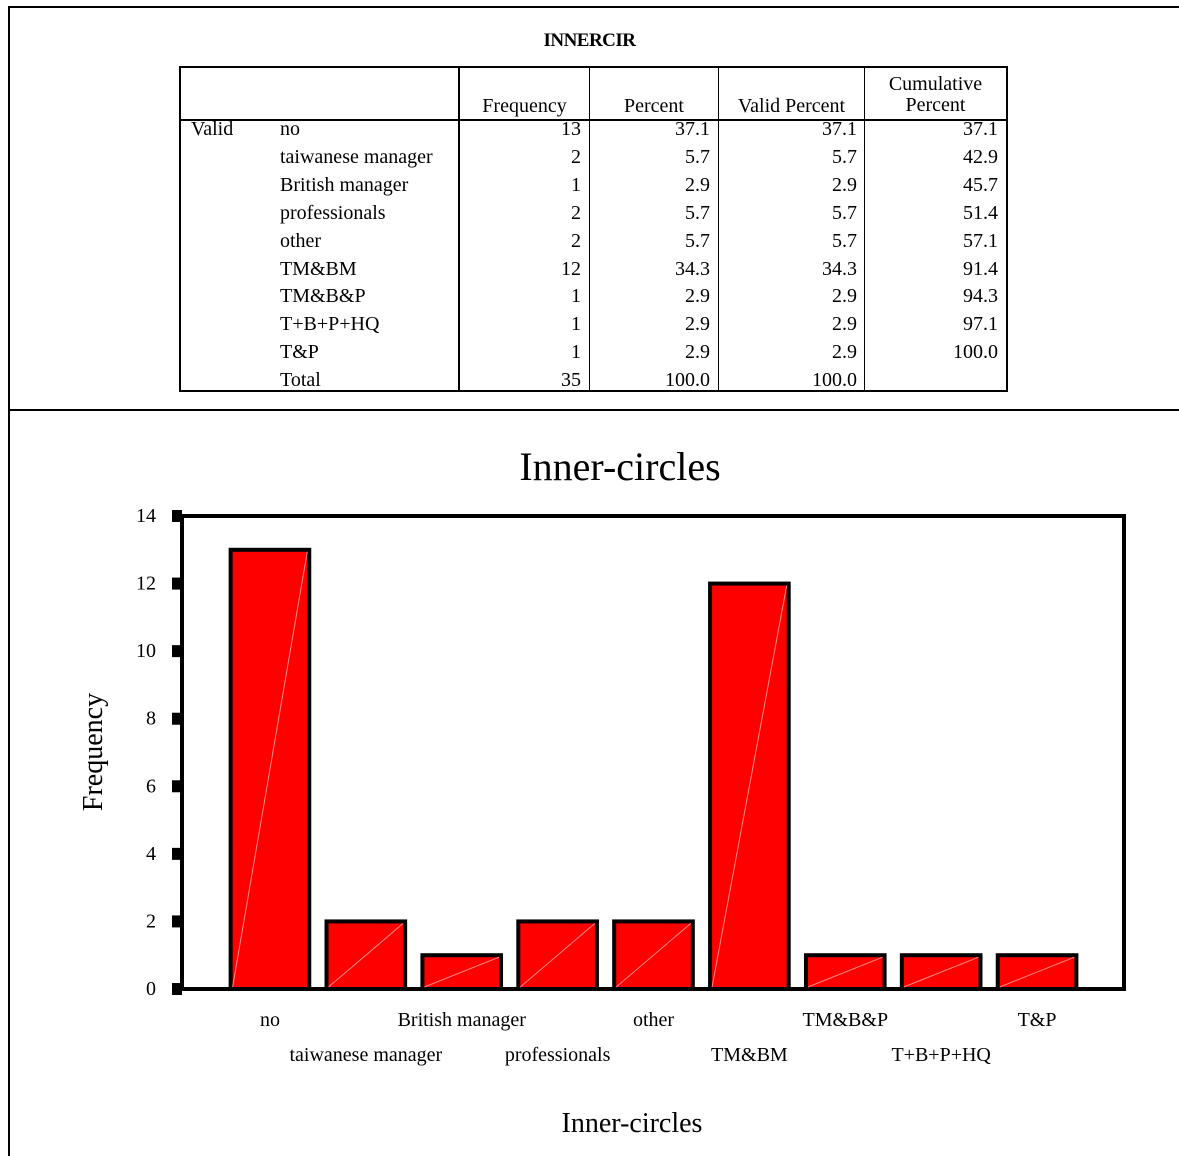 The image size is (1179, 1156). Describe the element at coordinates (749, 1055) in the screenshot. I see `x-tick-label: TM&BM` at that location.